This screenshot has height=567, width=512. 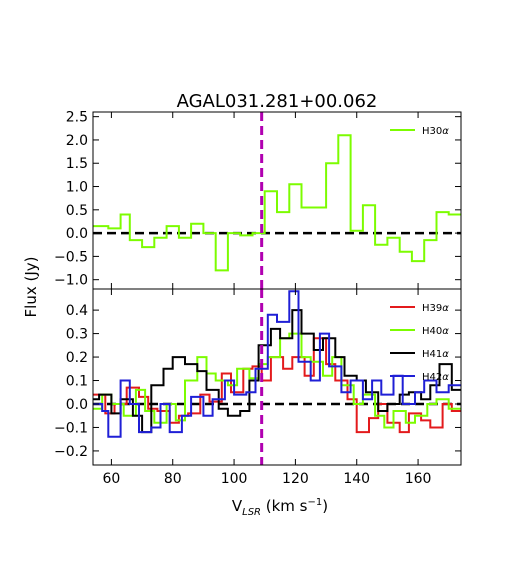 What do you see at coordinates (435, 131) in the screenshot?
I see `legend-label-h30: H30α` at bounding box center [435, 131].